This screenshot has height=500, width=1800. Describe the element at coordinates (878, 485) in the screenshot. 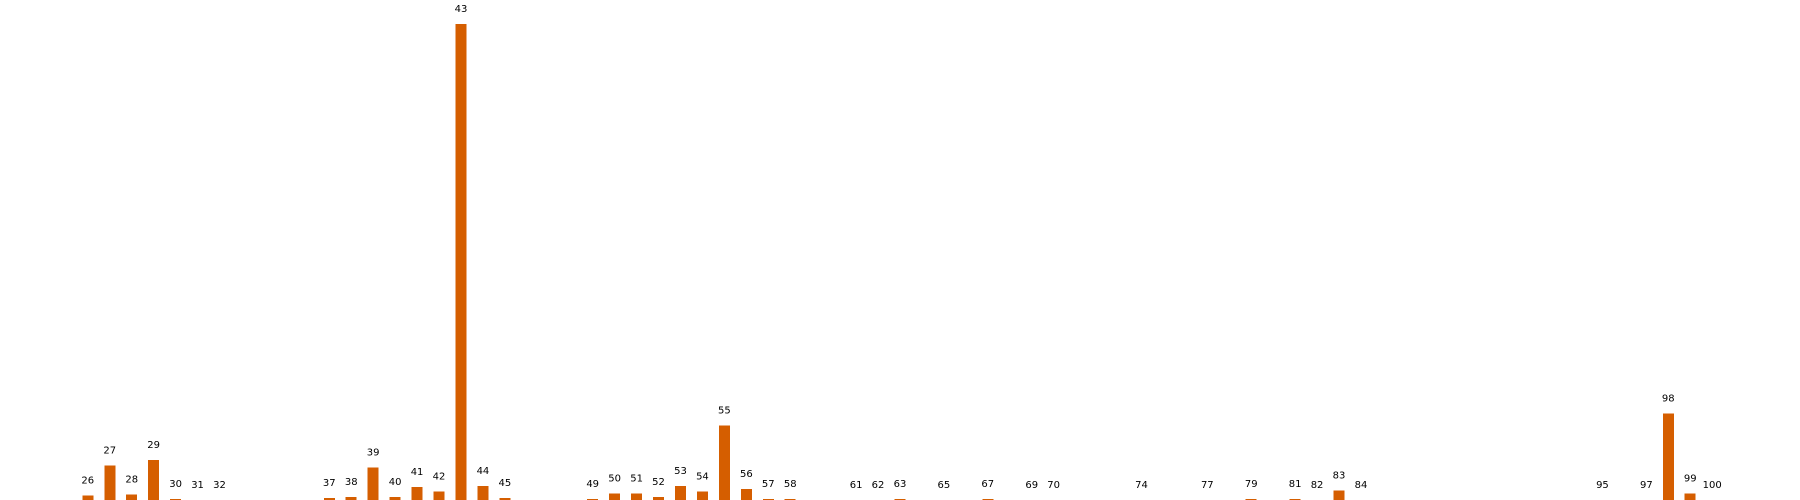

I see `bar-label-62: 62` at that location.